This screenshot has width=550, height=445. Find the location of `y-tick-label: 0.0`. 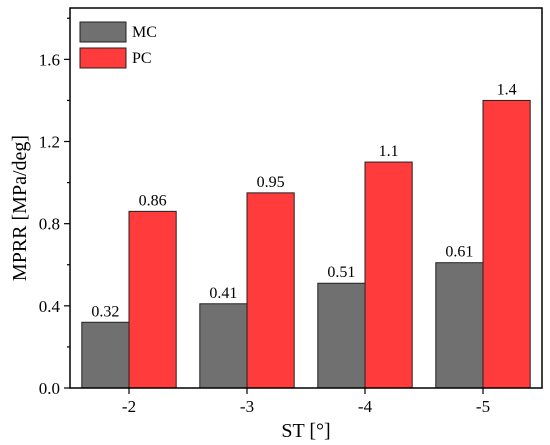

y-tick-label: 0.0 is located at coordinates (49, 388).